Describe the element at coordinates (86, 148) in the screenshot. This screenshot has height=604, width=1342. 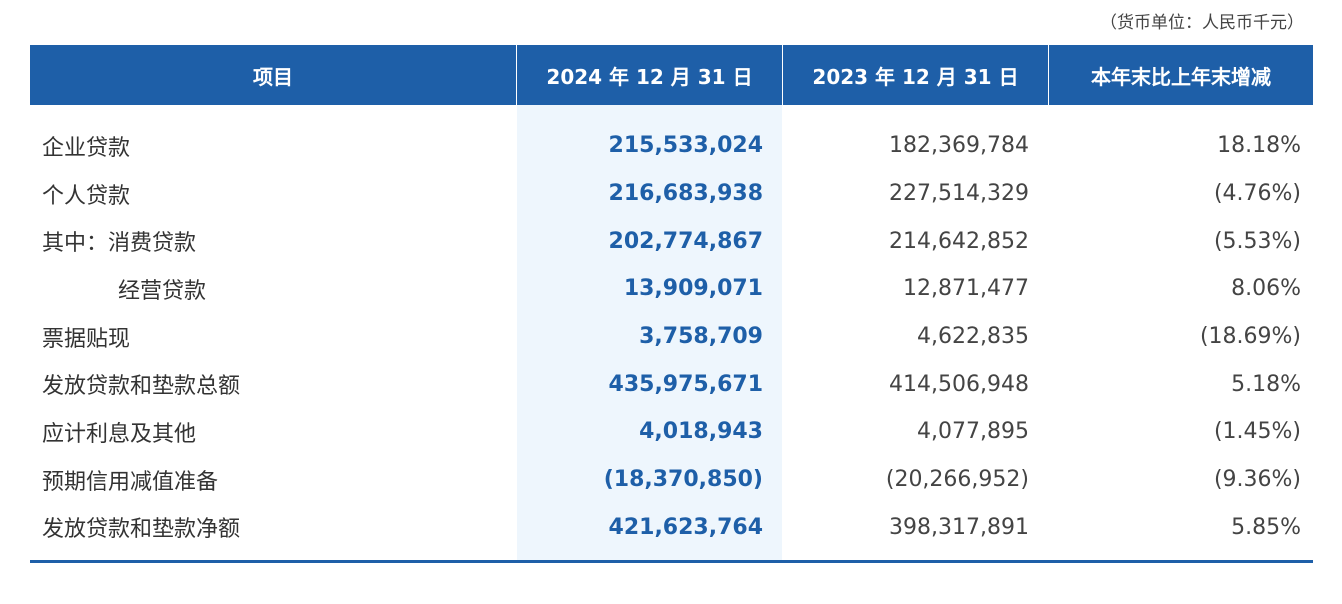
I see `row-label: 企业贷款` at that location.